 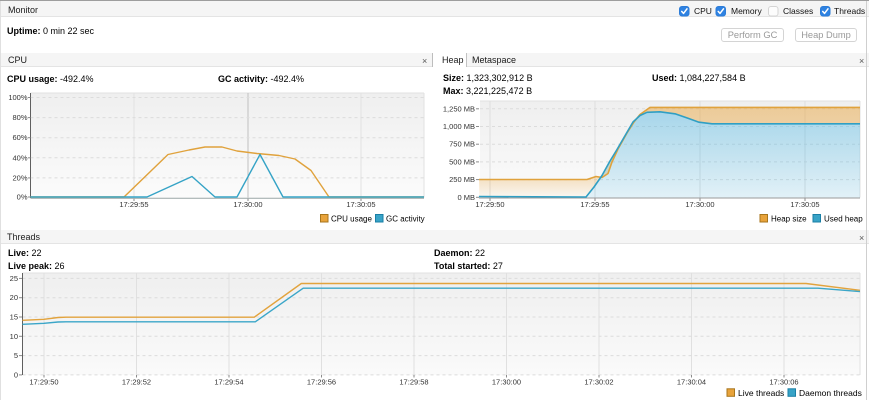 What do you see at coordinates (413, 382) in the screenshot?
I see `svg-text: 17:29:58` at bounding box center [413, 382].